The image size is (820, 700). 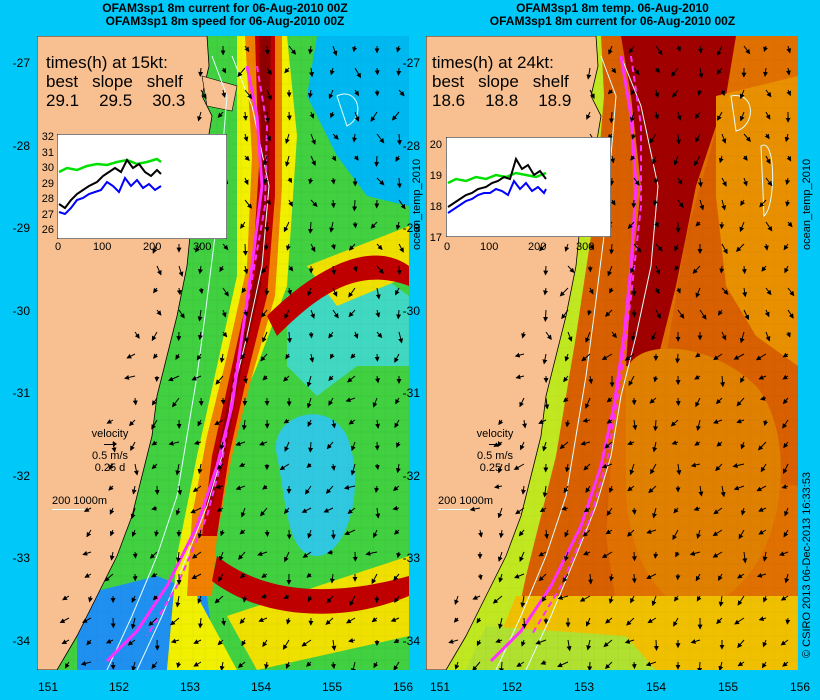 What do you see at coordinates (47, 230) in the screenshot?
I see `speed-inset-ytick: 26` at bounding box center [47, 230].